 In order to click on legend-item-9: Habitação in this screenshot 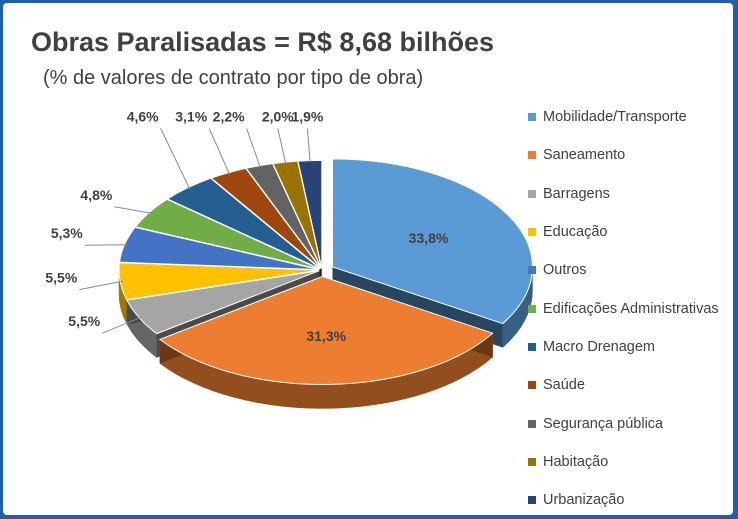, I will do `click(630, 462)`.